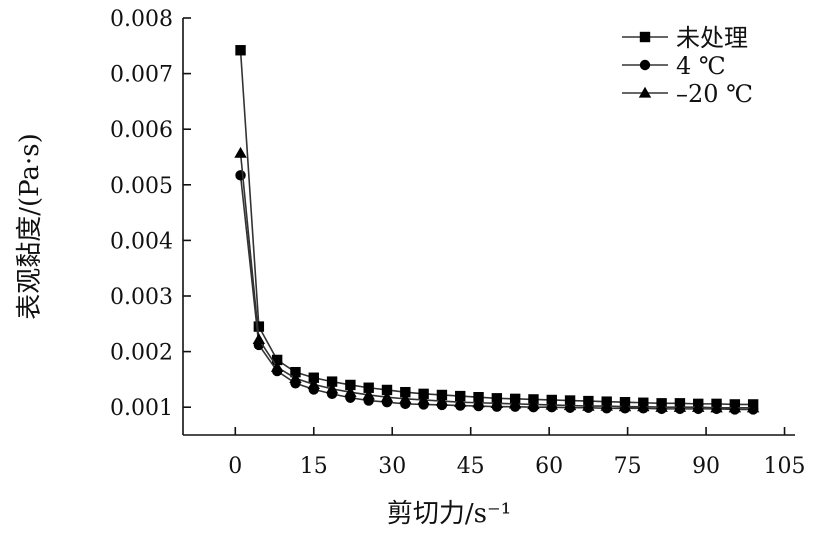 The width and height of the screenshot is (825, 533). What do you see at coordinates (392, 466) in the screenshot?
I see `x-tick-label: 30` at bounding box center [392, 466].